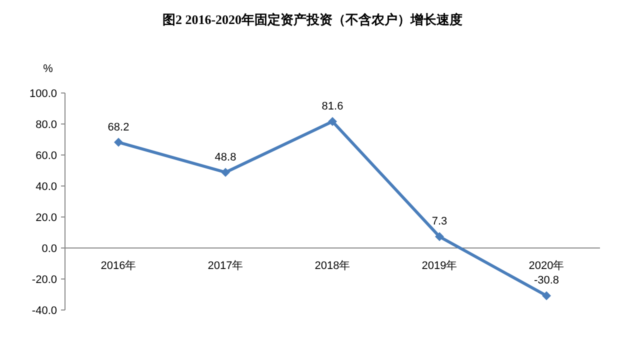  I want to click on y-axis-title: %, so click(48, 69).